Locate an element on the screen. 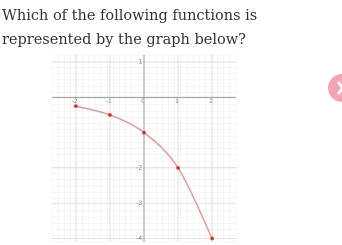 The height and width of the screenshot is (245, 342). x-tick-label: 0 is located at coordinates (143, 102).